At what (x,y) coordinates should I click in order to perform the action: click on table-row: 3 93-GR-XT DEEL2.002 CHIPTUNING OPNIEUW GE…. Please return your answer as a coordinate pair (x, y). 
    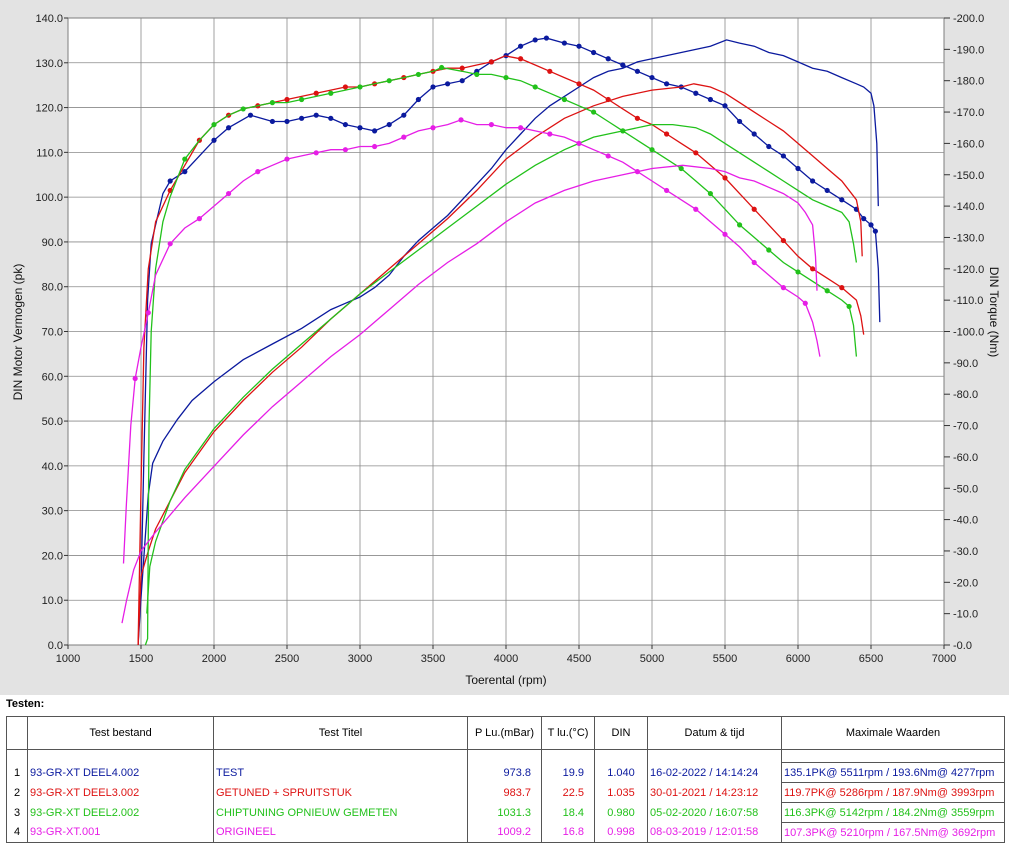
    Looking at the image, I should click on (505, 812).